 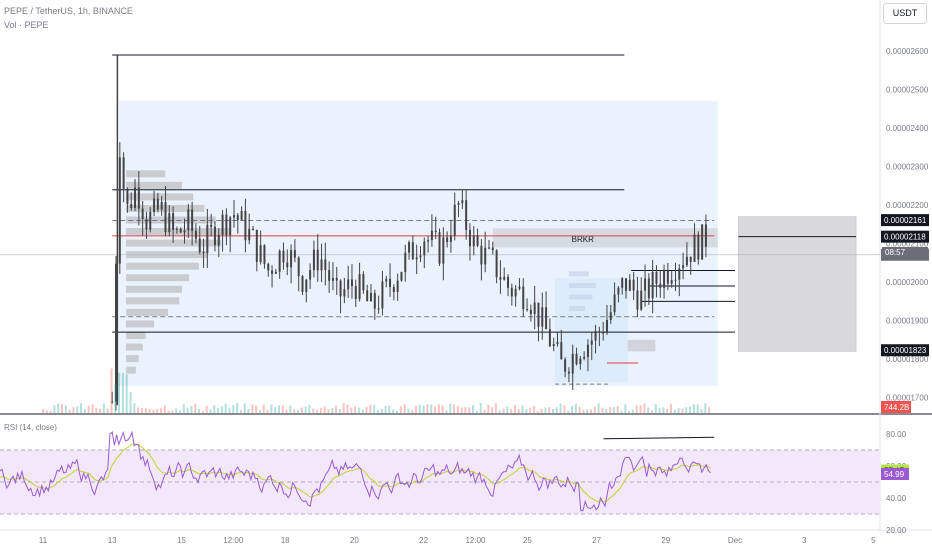 What do you see at coordinates (907, 398) in the screenshot?
I see `price-tick-label: 0.00001700` at bounding box center [907, 398].